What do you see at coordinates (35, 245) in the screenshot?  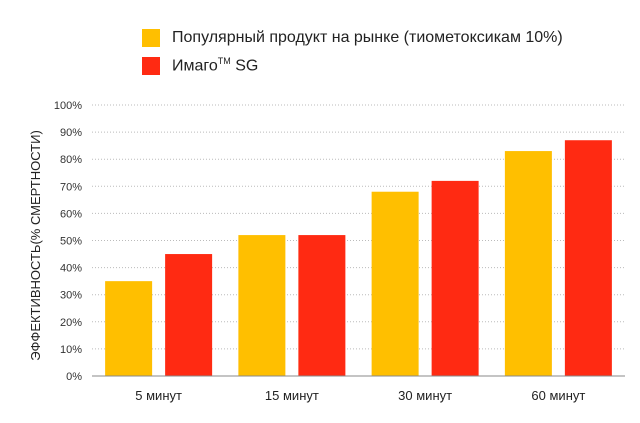 I see `y-axis-label: ЭФФЕКТИВНОСТЬ(% СМЕРТНОСТИ)` at bounding box center [35, 245].